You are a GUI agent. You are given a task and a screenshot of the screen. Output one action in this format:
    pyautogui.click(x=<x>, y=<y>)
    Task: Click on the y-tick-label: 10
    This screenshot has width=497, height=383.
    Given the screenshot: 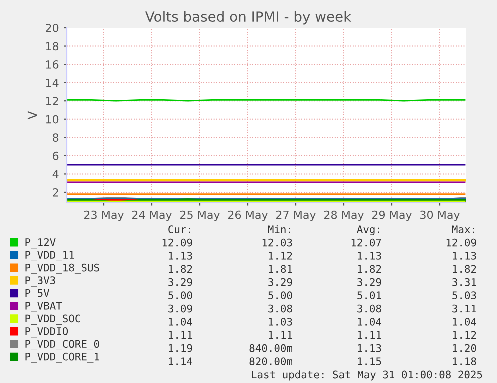 What is the action you would take?
    pyautogui.click(x=52, y=119)
    